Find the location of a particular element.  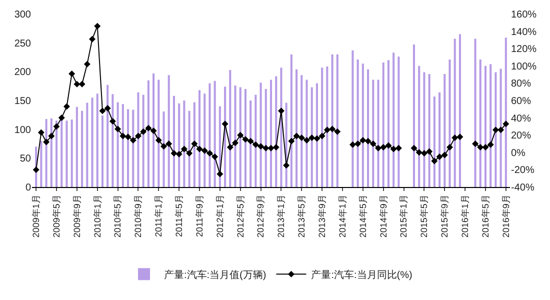

y-tick-label: 200 is located at coordinates (23, 72).